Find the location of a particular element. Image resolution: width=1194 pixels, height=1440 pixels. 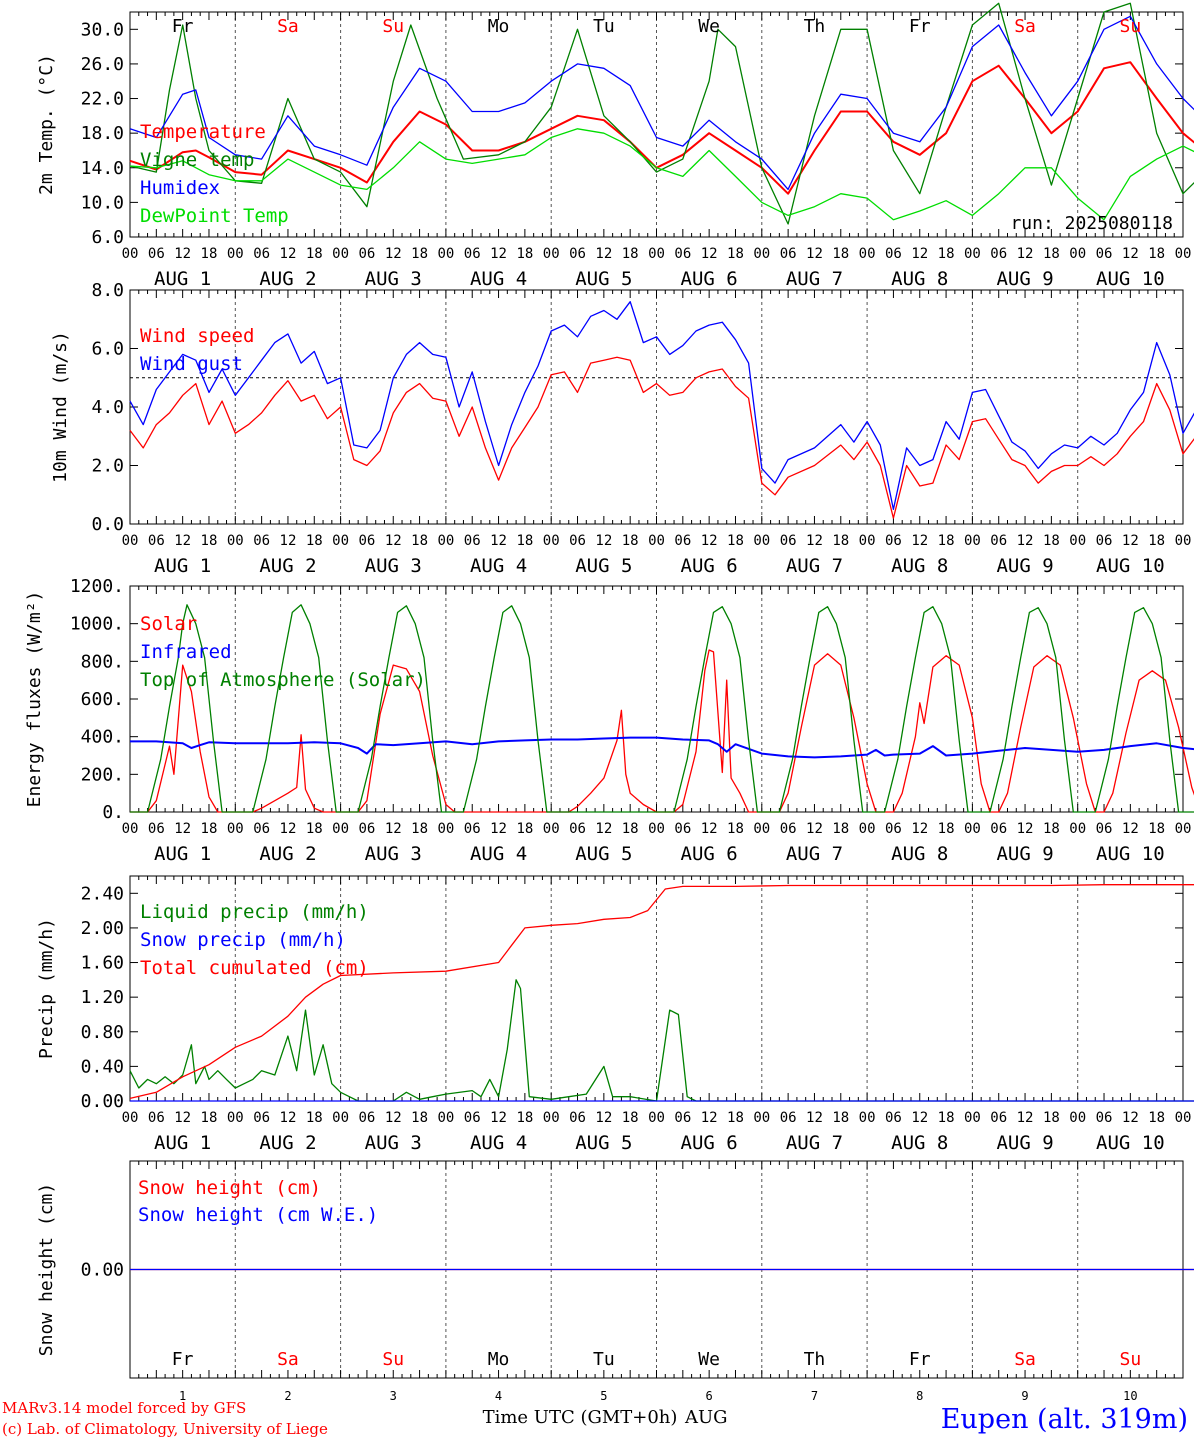

day-number: 10 is located at coordinates (1130, 1396).